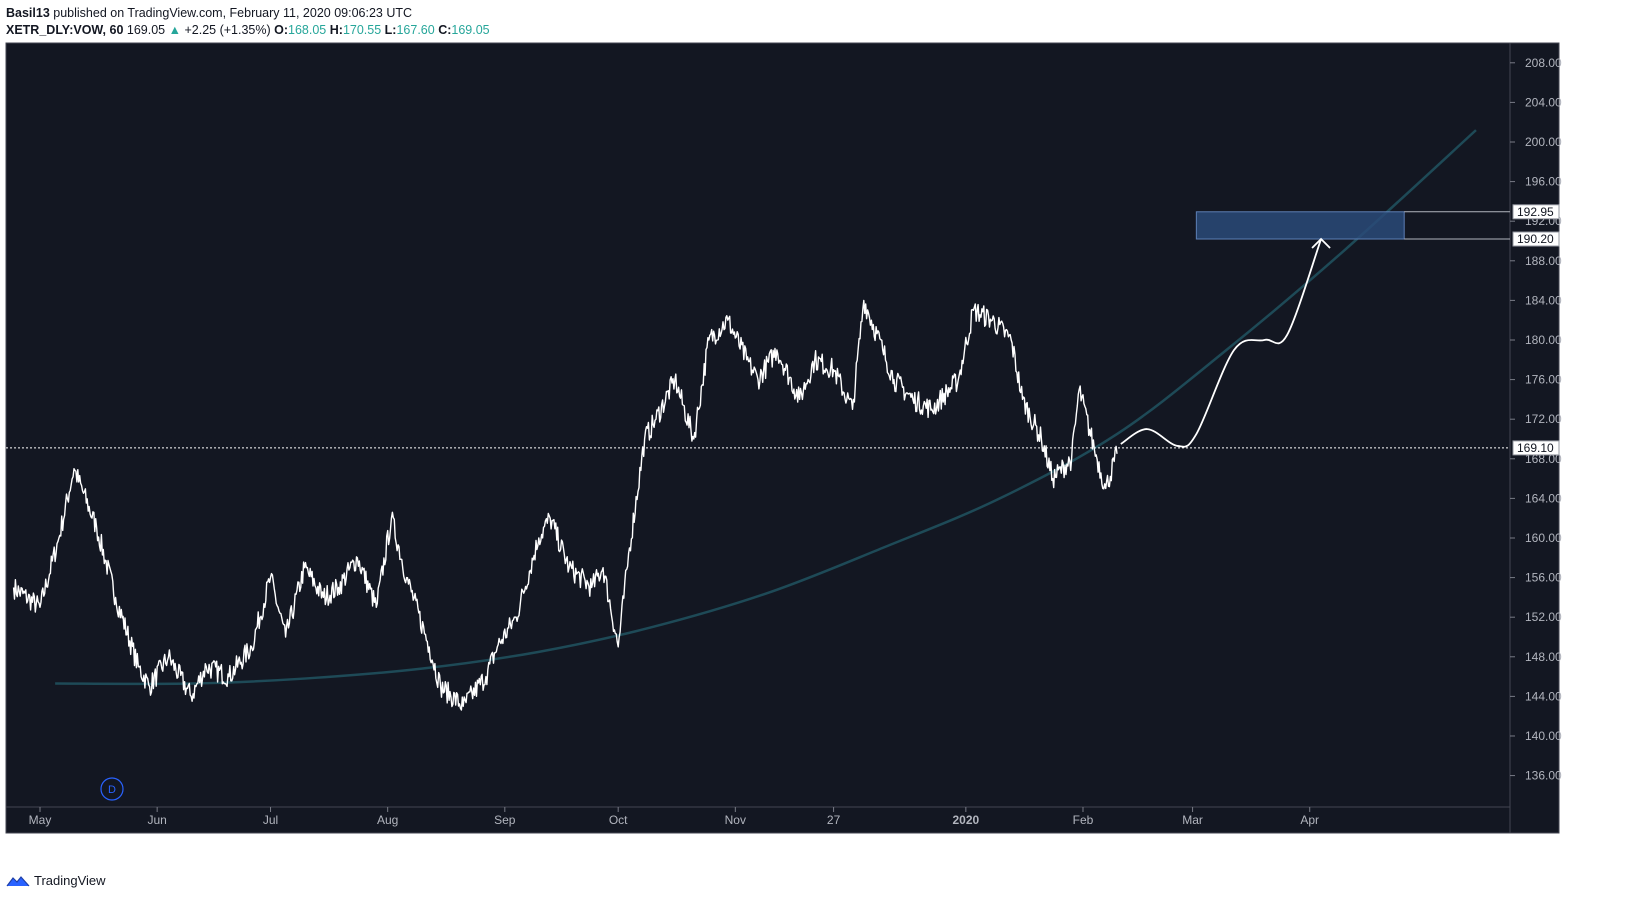 This screenshot has width=1627, height=900. Describe the element at coordinates (281, 30) in the screenshot. I see `open-label: O:` at that location.